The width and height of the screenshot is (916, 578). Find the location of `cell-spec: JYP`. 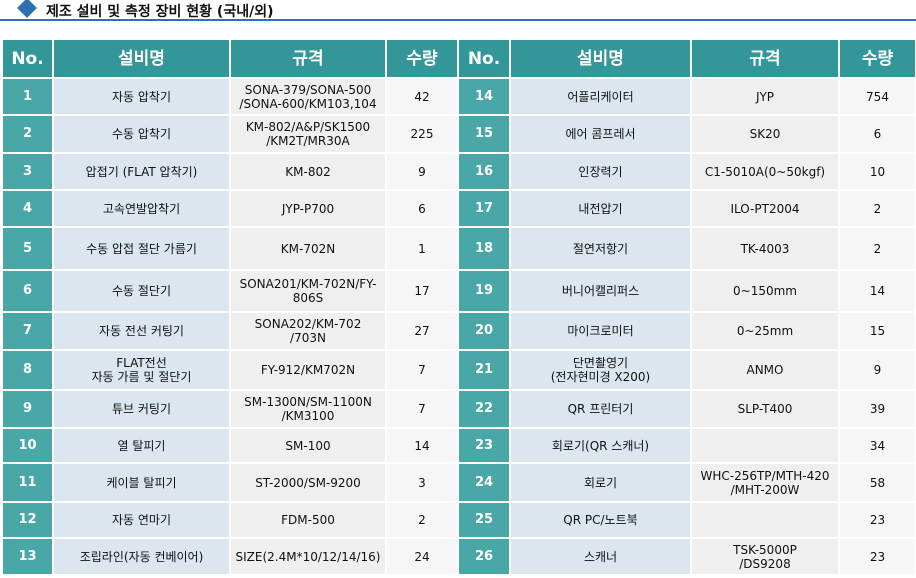

cell-spec: JYP is located at coordinates (765, 96).